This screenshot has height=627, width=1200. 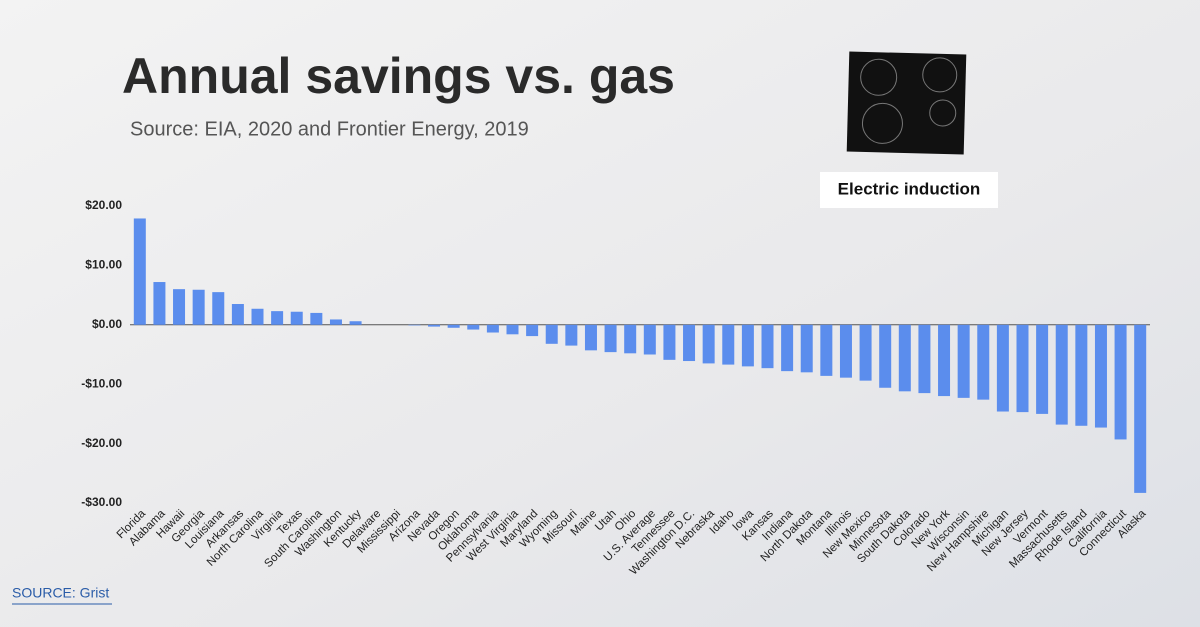 I want to click on y-tick-label: -$30.00, so click(x=101, y=502).